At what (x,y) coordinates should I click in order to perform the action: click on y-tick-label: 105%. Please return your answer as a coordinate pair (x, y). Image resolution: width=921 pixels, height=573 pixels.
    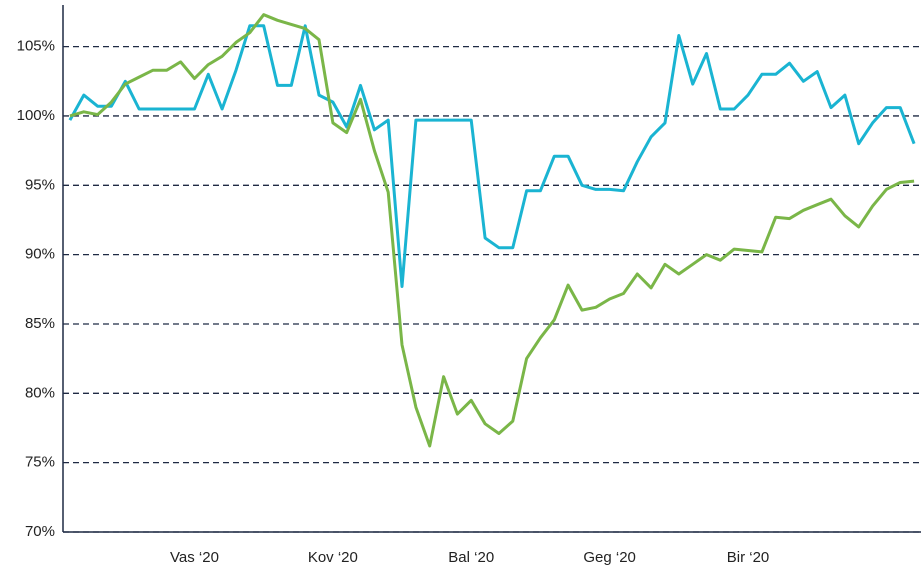
    Looking at the image, I should click on (36, 46).